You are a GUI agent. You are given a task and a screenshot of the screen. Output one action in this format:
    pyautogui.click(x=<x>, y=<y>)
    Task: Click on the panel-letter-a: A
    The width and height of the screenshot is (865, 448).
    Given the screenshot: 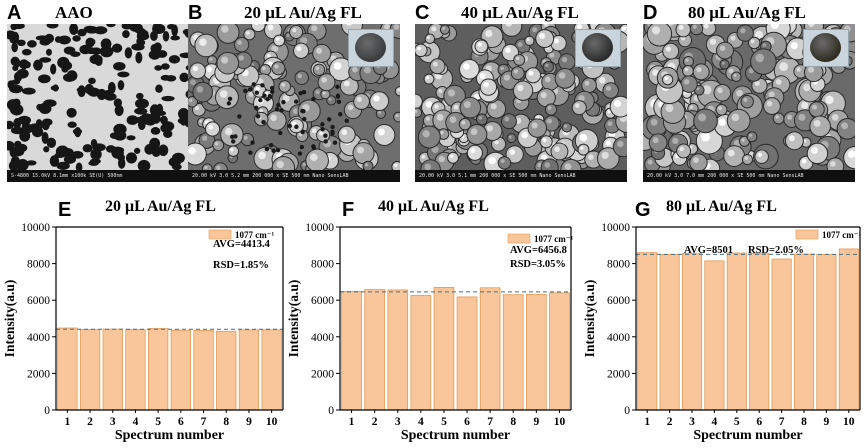 What is the action you would take?
    pyautogui.click(x=14, y=13)
    